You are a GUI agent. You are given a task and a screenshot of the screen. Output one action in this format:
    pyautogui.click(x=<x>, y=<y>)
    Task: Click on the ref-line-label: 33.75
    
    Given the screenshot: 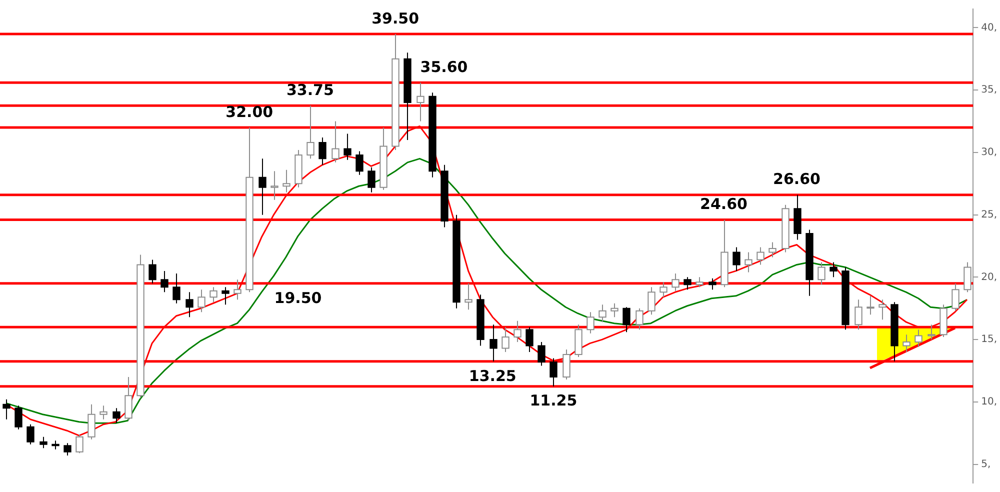 What is the action you would take?
    pyautogui.click(x=310, y=90)
    